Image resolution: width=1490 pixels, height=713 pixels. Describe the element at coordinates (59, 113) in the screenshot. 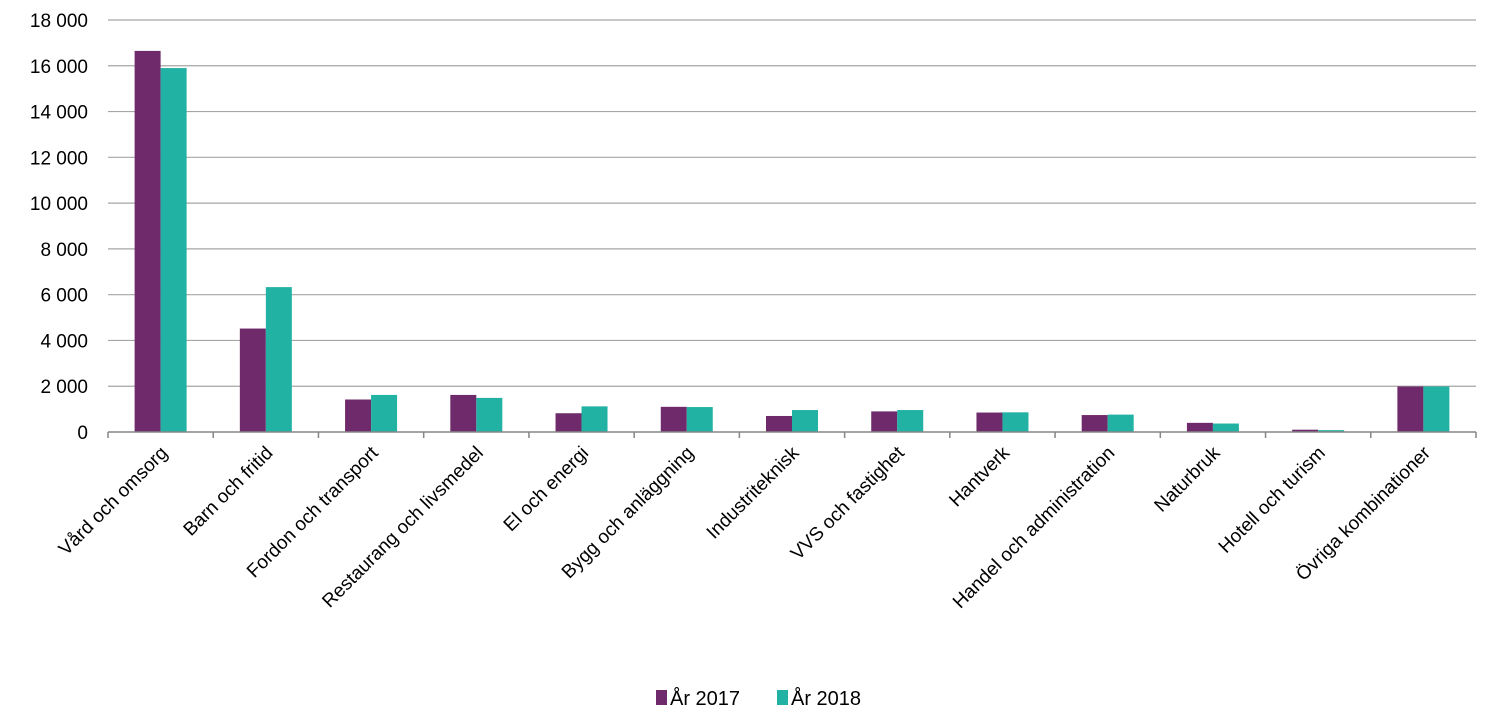

I see `y-tick-label: 14 000` at that location.